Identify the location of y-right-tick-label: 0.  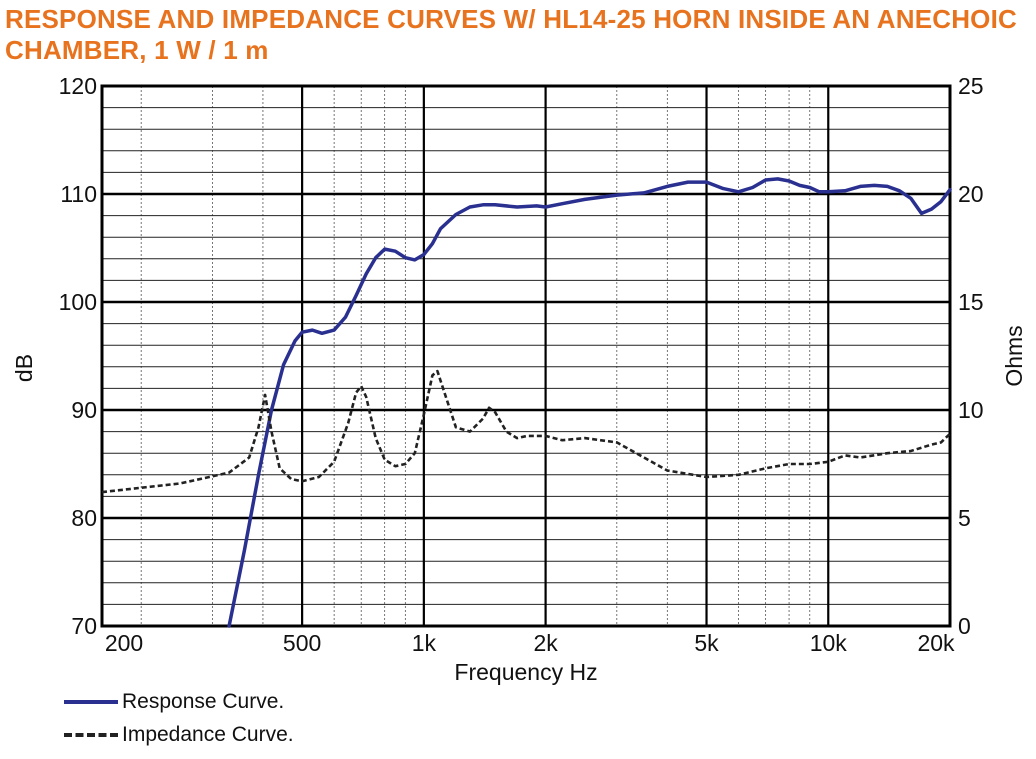
(964, 626).